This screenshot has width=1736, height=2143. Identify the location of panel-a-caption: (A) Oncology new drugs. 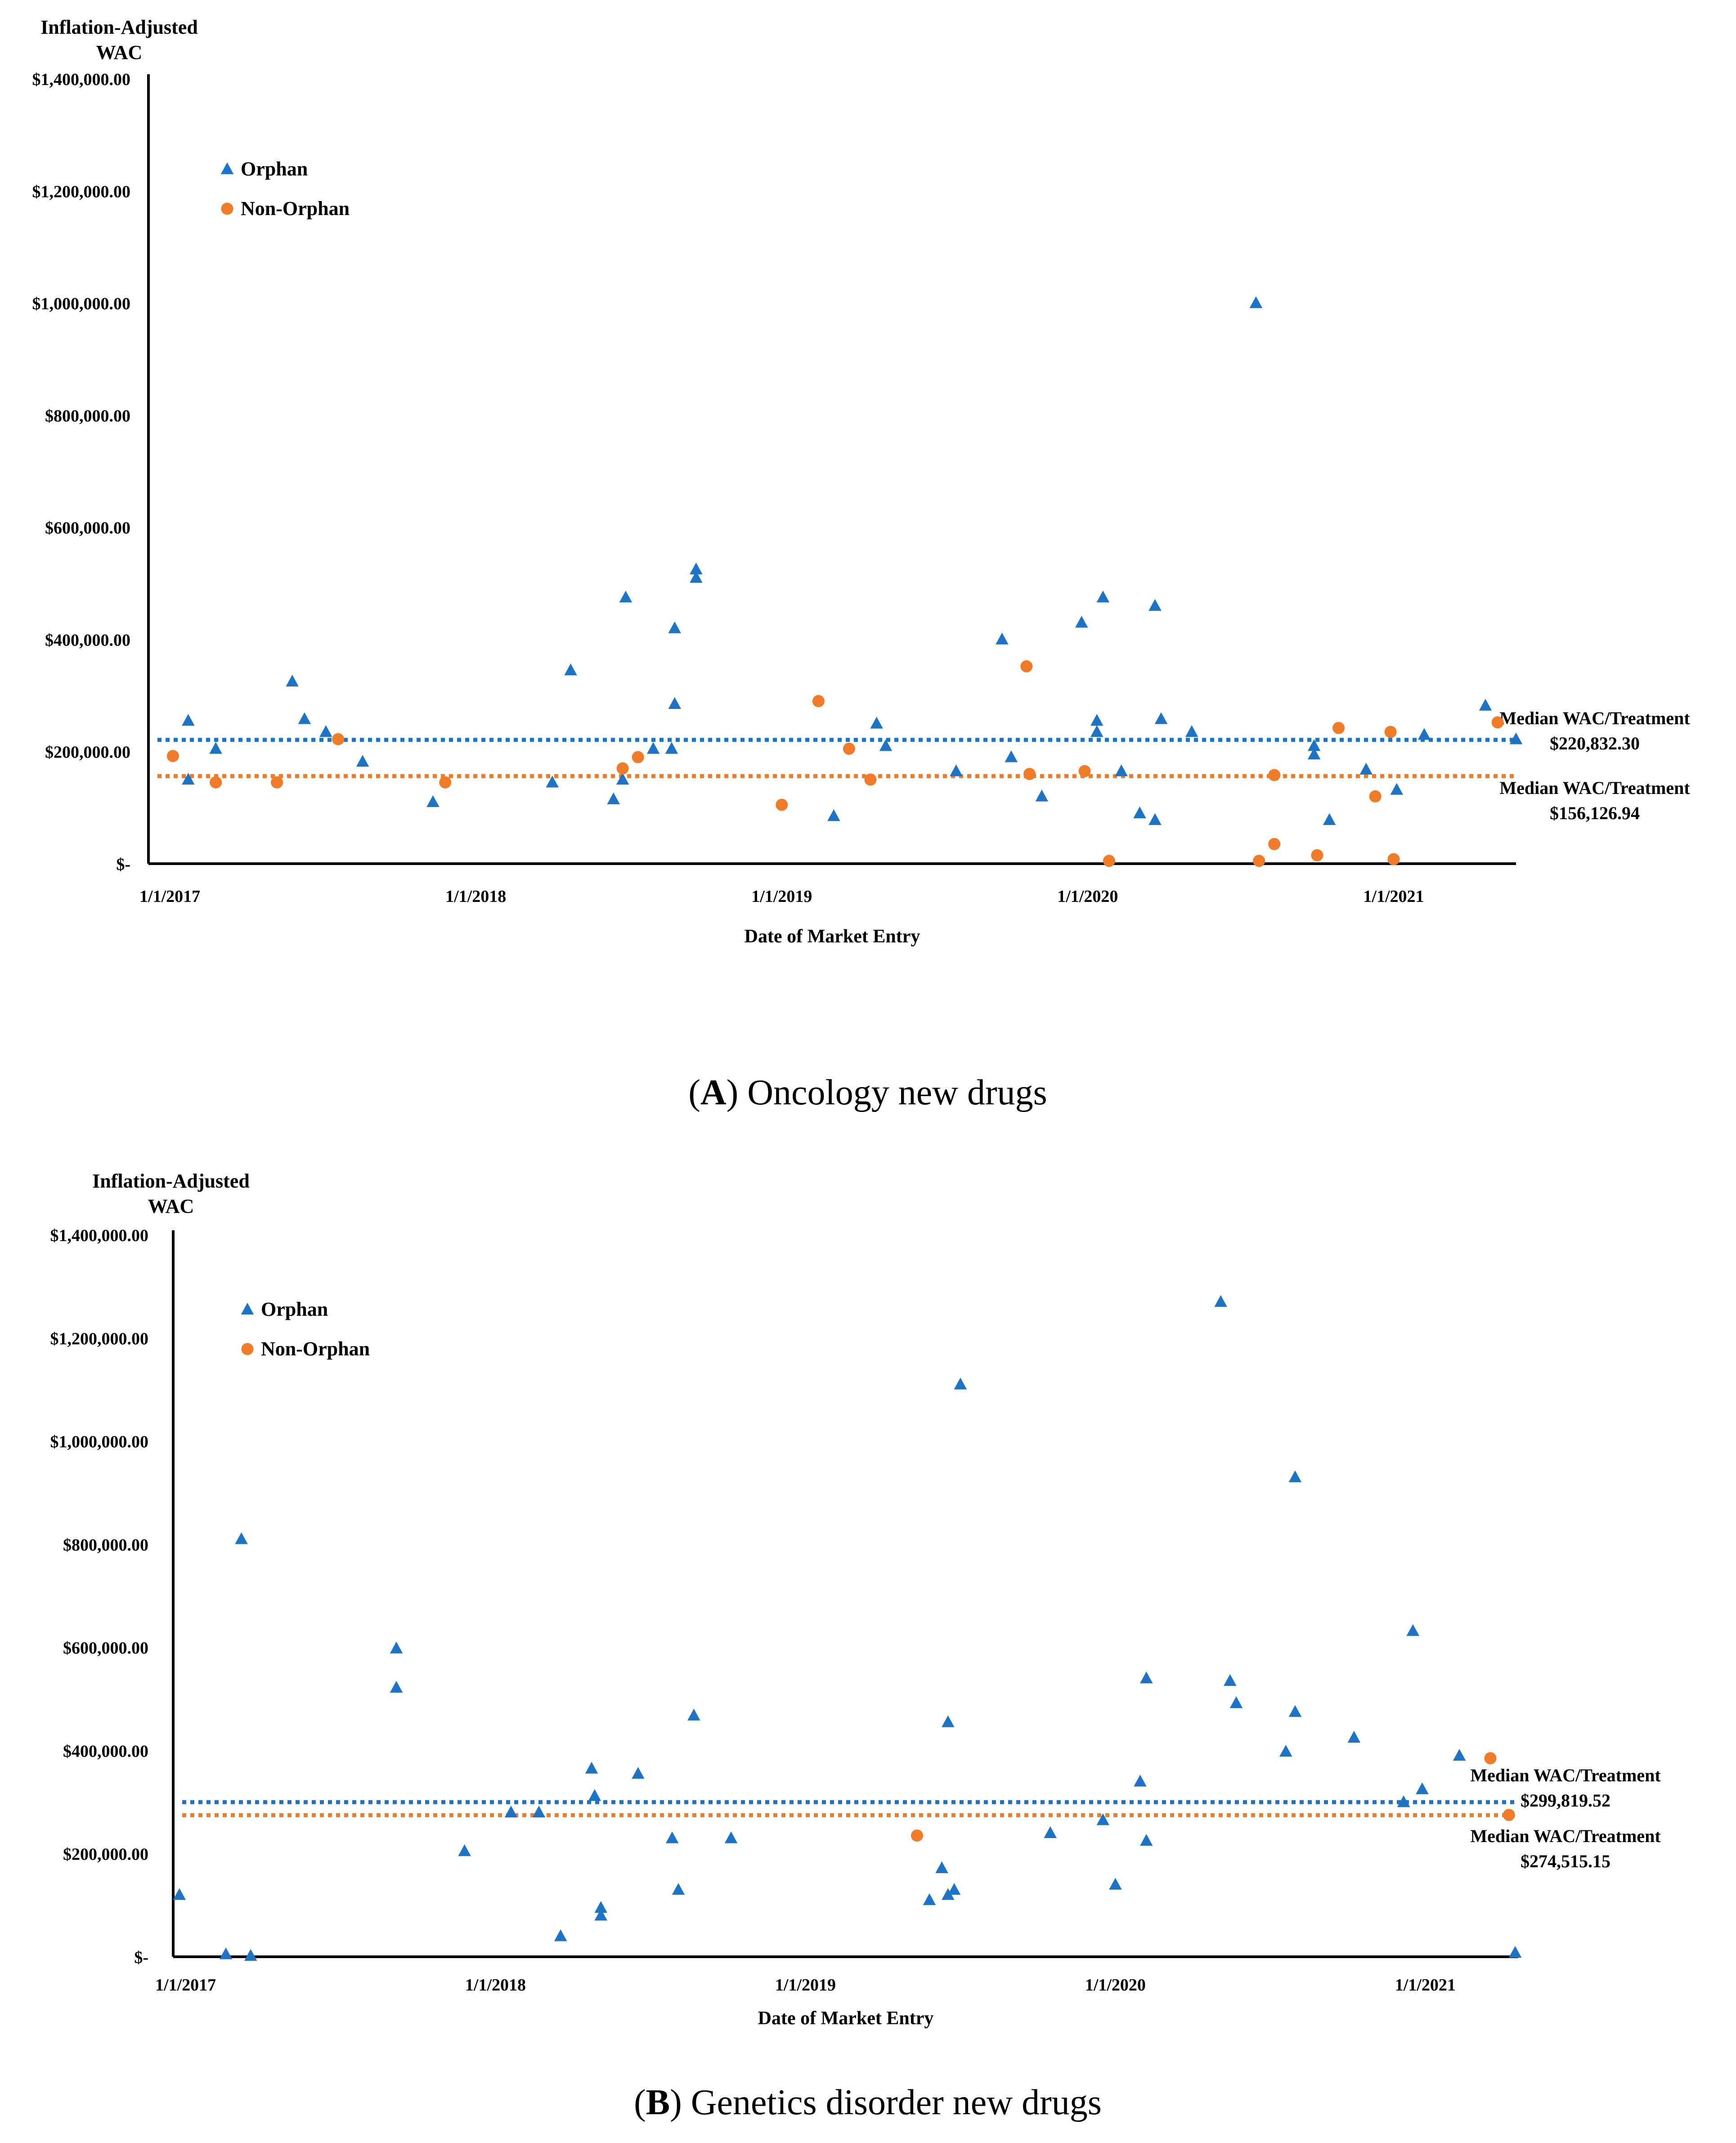
(867, 1092).